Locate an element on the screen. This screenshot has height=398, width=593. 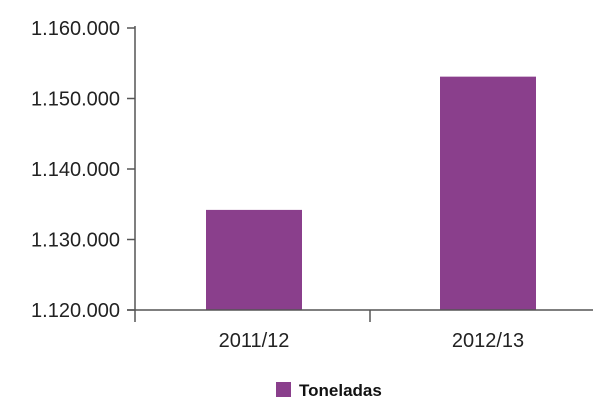
legend: Toneladas is located at coordinates (329, 389).